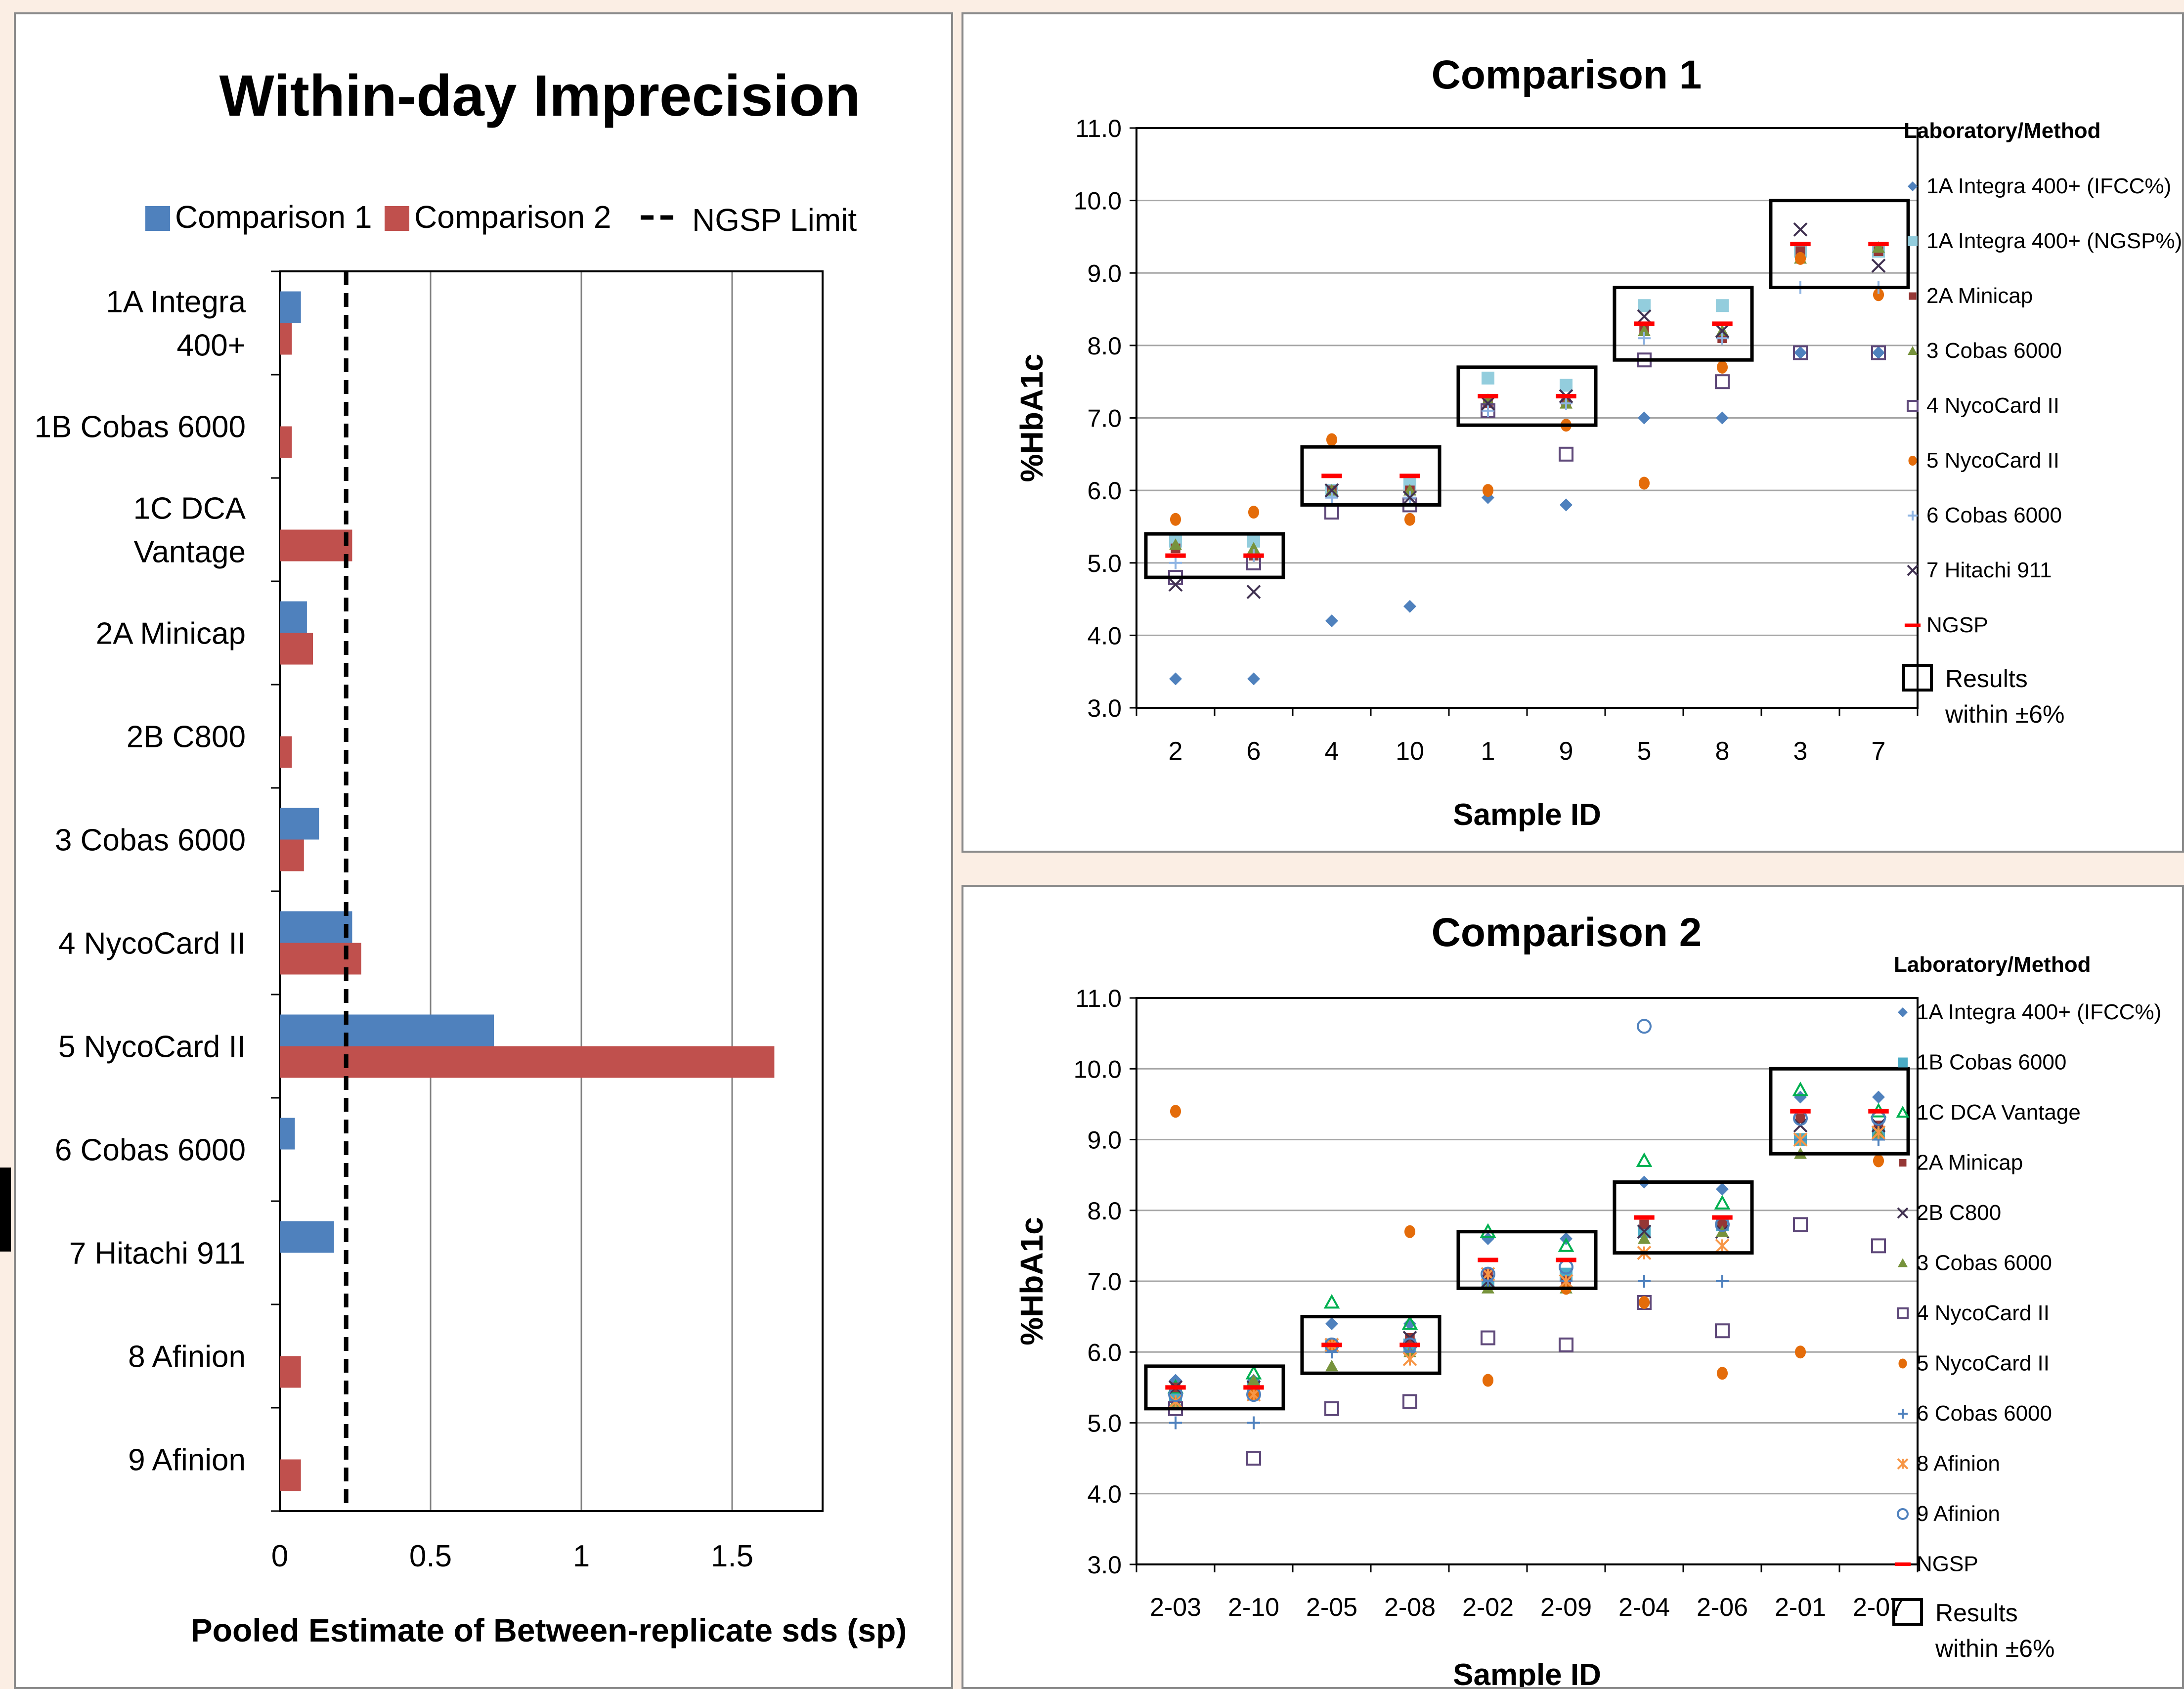 This screenshot has height=1689, width=2184. What do you see at coordinates (1983, 1313) in the screenshot?
I see `legend-label-4-nycocard-ii: 4 NycoCard II` at bounding box center [1983, 1313].